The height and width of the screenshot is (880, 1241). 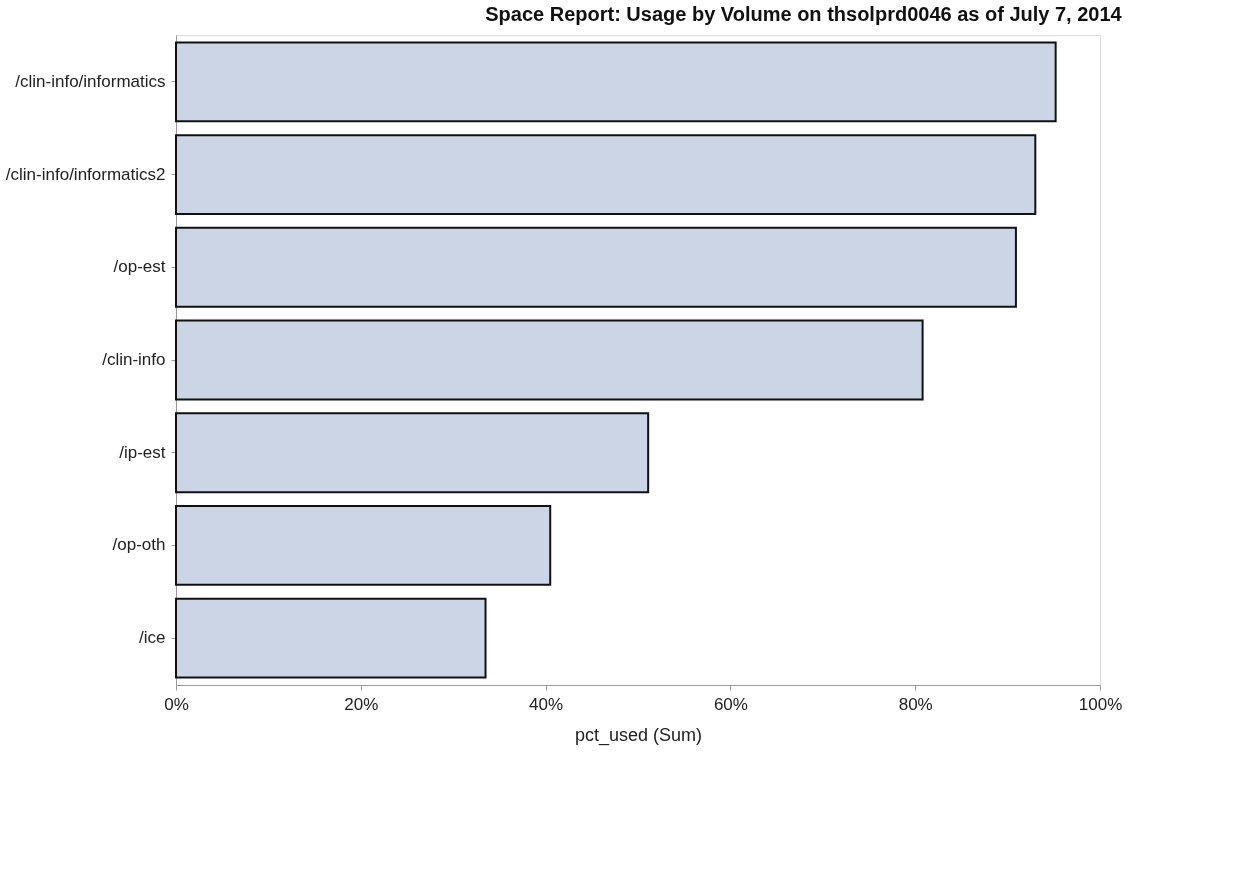 What do you see at coordinates (546, 704) in the screenshot?
I see `x-tick-label: 40%` at bounding box center [546, 704].